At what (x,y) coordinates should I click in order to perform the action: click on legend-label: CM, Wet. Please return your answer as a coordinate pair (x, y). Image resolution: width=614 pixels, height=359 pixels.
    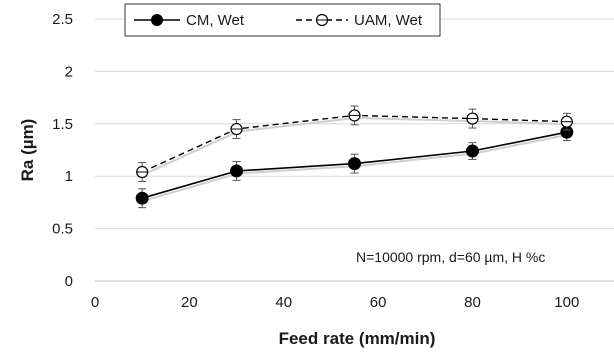
    Looking at the image, I should click on (215, 20).